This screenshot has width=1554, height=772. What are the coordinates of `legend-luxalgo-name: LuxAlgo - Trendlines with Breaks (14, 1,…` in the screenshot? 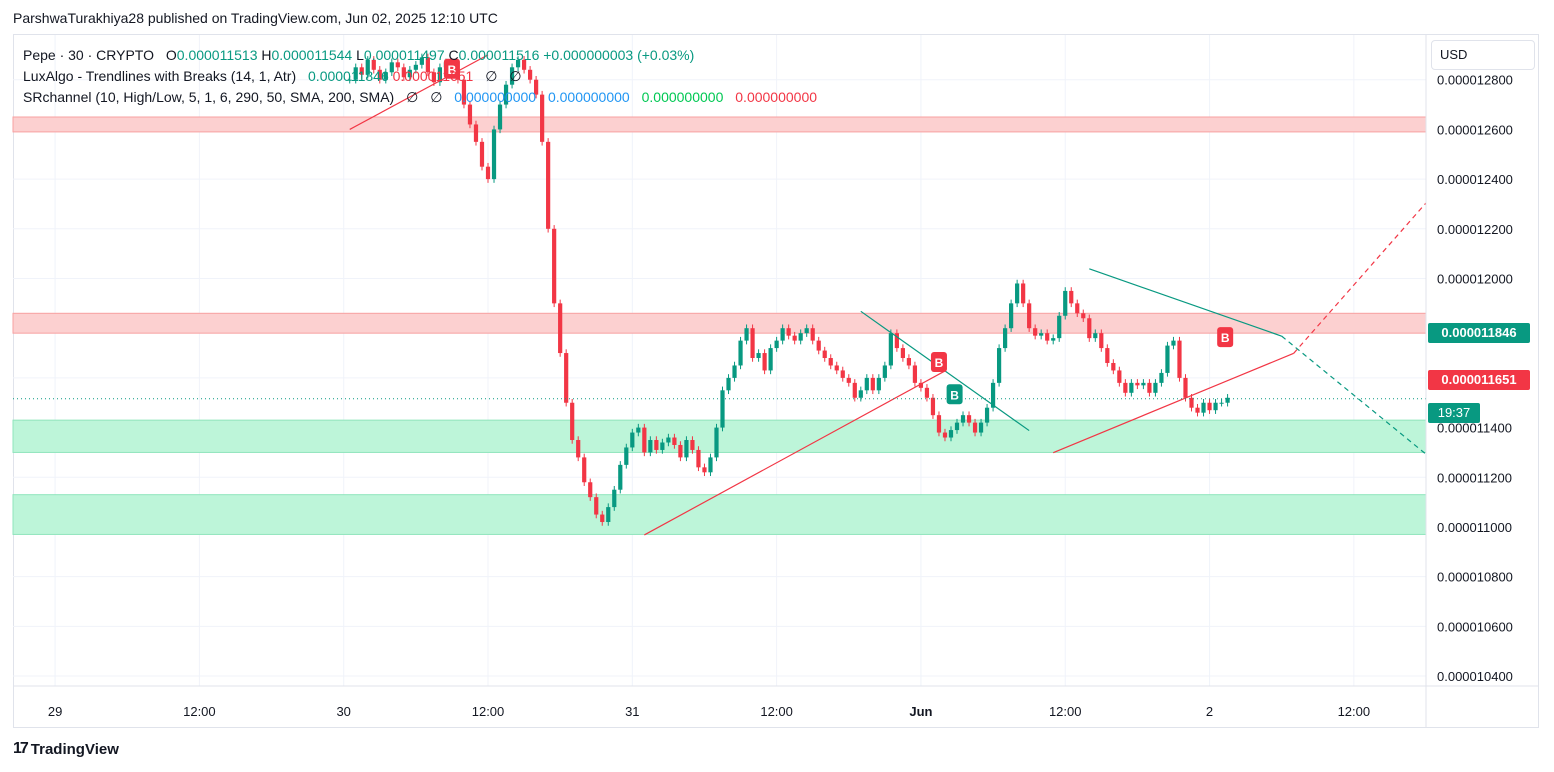 It's located at (160, 76).